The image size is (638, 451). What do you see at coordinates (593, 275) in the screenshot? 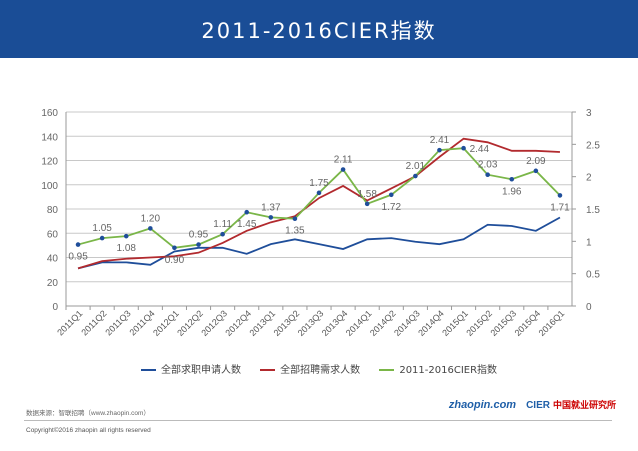
I see `right-axis-tick-label: 0.5` at bounding box center [593, 275].